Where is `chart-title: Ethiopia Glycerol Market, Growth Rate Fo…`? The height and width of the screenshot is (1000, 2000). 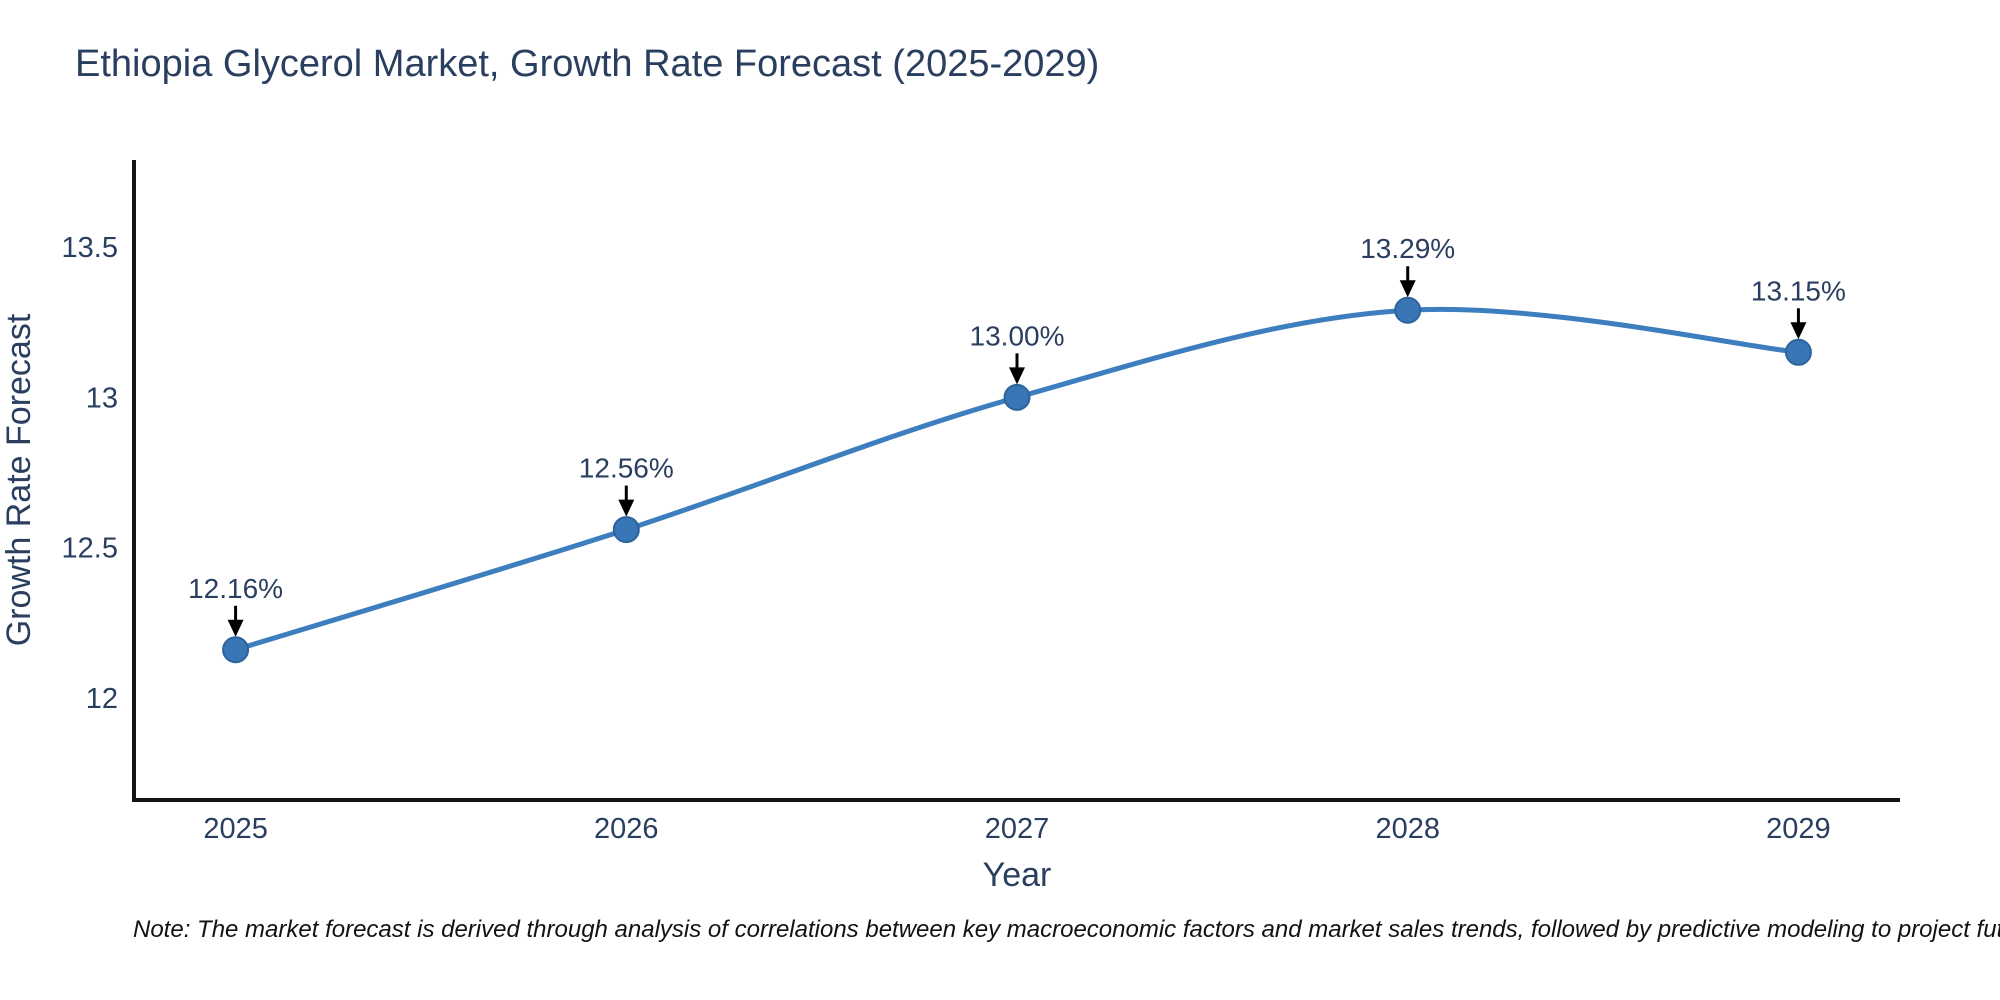 chart-title: Ethiopia Glycerol Market, Growth Rate Fo… is located at coordinates (587, 64).